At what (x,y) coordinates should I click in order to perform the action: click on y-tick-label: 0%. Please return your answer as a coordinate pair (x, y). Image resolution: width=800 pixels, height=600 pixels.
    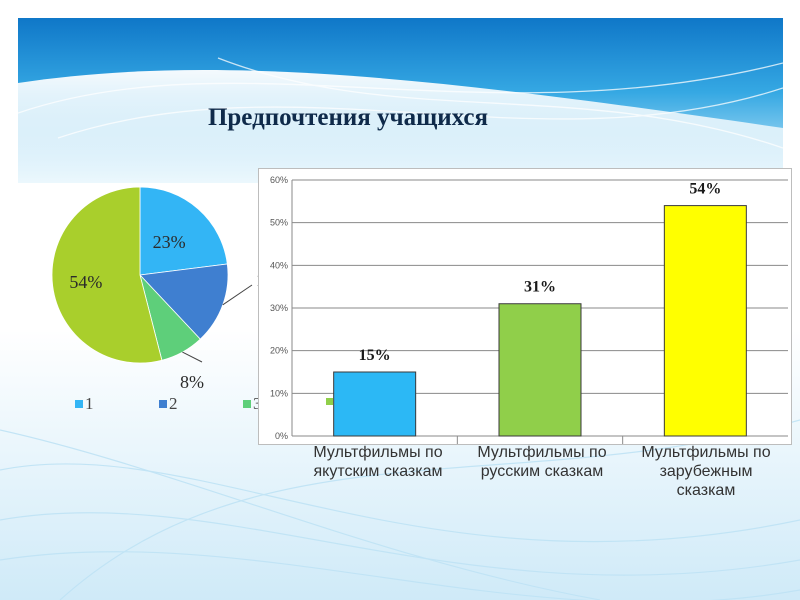
    Looking at the image, I should click on (281, 436).